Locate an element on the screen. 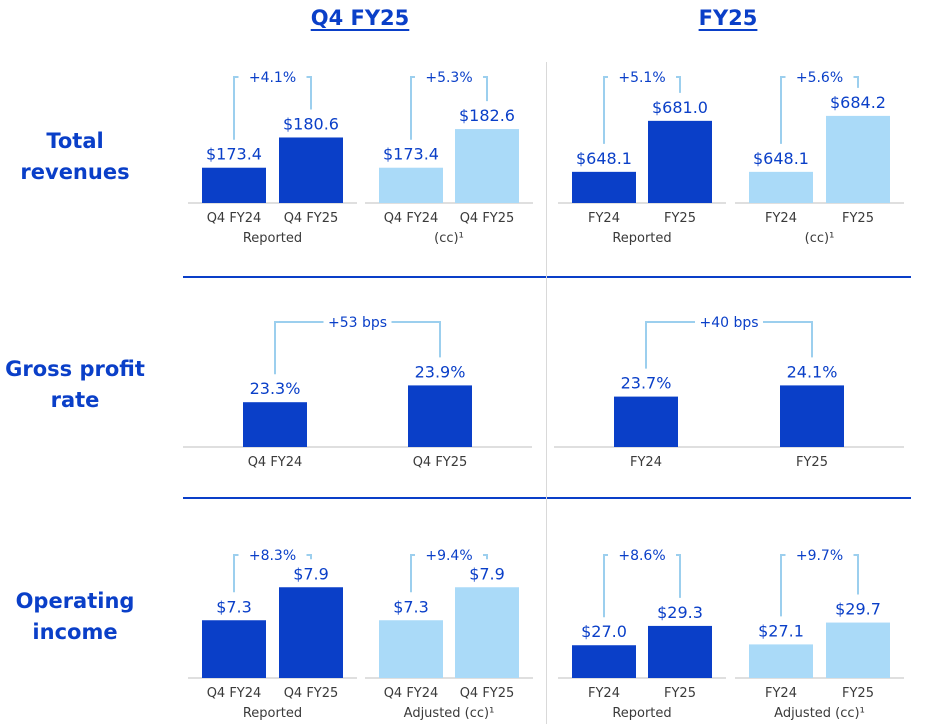  data-label: $681.0 is located at coordinates (680, 107).